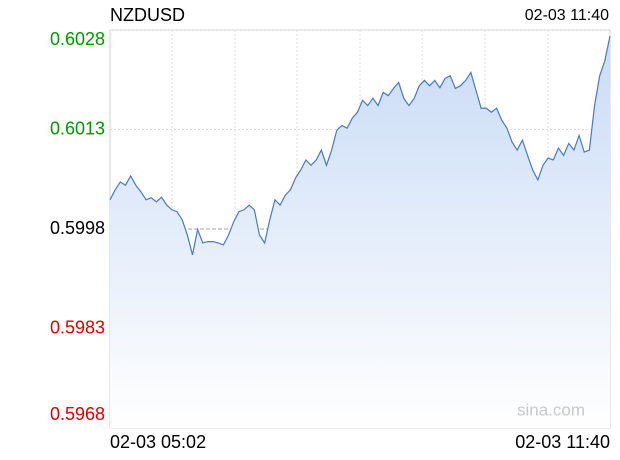  Describe the element at coordinates (77, 414) in the screenshot. I see `y-tick-label: 0.5968` at that location.